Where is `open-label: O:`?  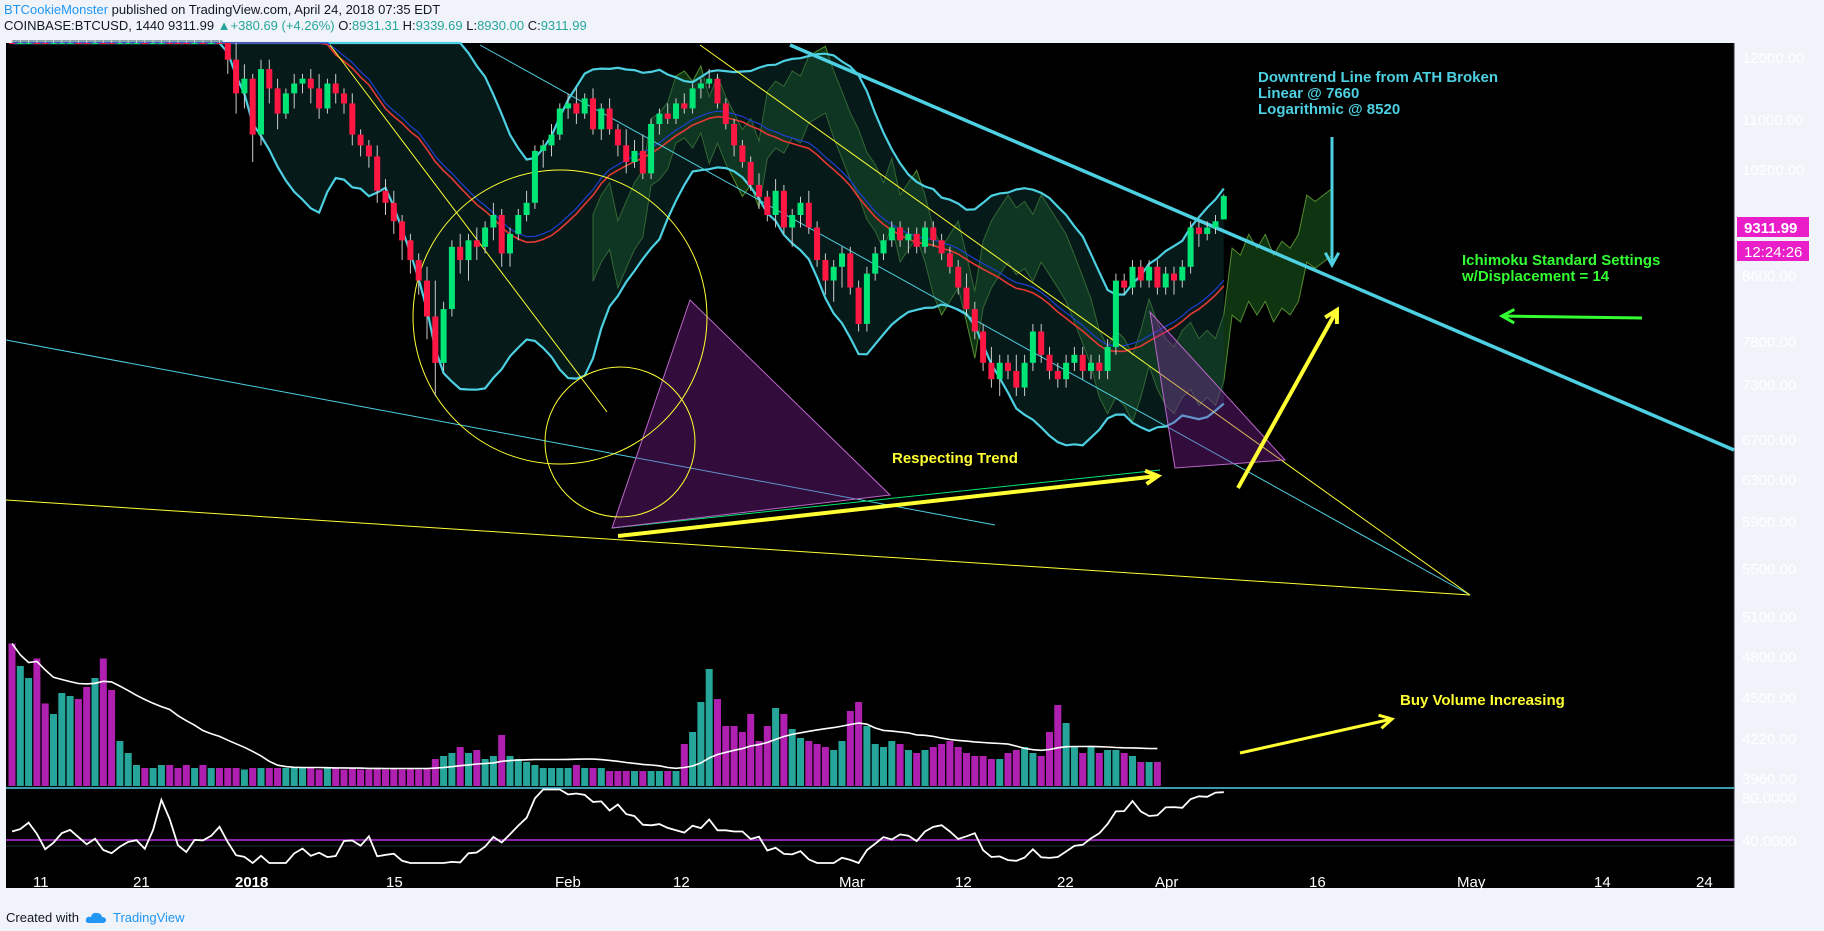 open-label: O: is located at coordinates (345, 25).